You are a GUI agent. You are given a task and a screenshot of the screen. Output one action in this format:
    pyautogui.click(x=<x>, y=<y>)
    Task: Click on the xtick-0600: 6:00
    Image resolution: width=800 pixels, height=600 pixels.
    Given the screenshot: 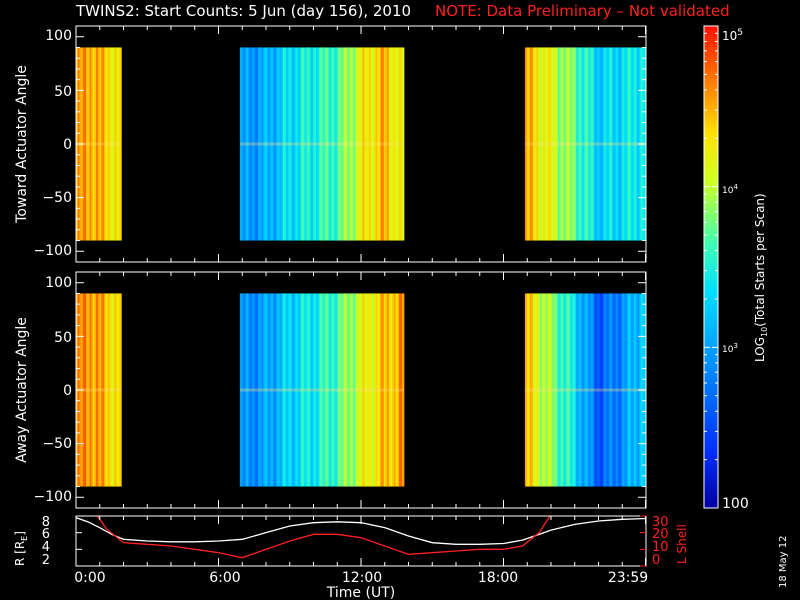 What is the action you would take?
    pyautogui.click(x=224, y=578)
    